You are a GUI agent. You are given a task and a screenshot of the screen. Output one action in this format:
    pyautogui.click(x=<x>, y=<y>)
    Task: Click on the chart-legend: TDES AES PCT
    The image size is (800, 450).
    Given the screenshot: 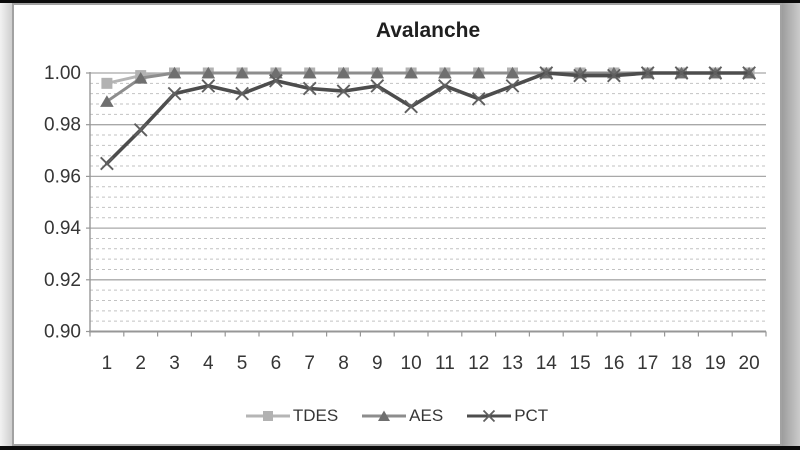 What is the action you would take?
    pyautogui.click(x=397, y=416)
    